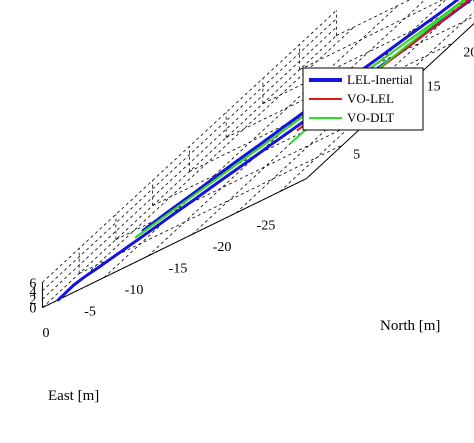 The width and height of the screenshot is (474, 443). I want to click on chart-legend: LEL-Inertial VO-LEL VO-DLT, so click(363, 99).